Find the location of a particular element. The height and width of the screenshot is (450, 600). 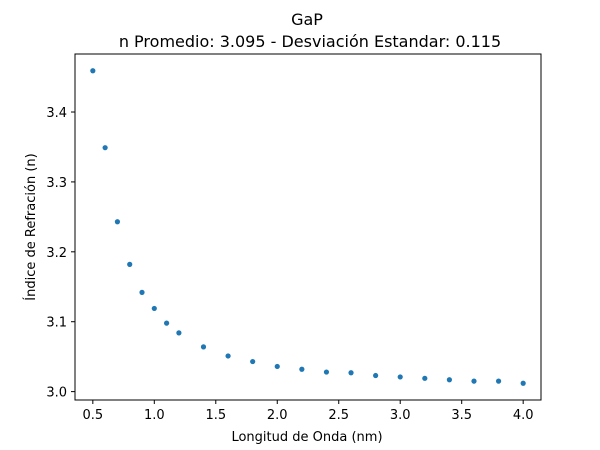

x-tick-label: 1.5 is located at coordinates (215, 415).